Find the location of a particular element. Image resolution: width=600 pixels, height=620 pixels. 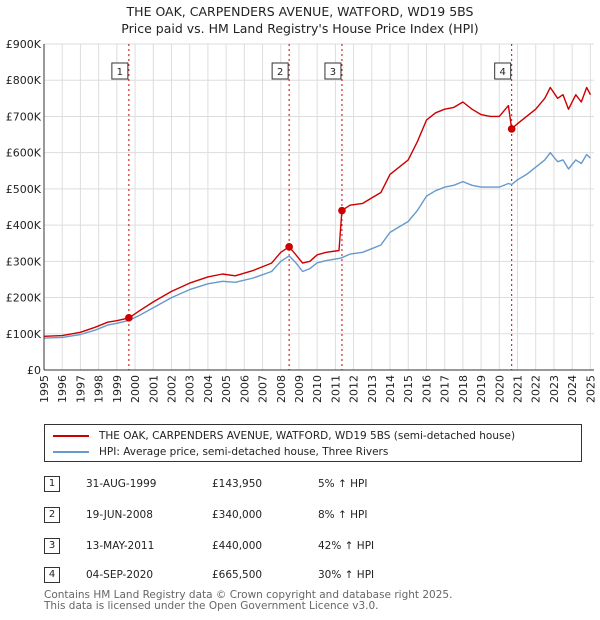

x-tick-label: 1998 is located at coordinates (99, 389).